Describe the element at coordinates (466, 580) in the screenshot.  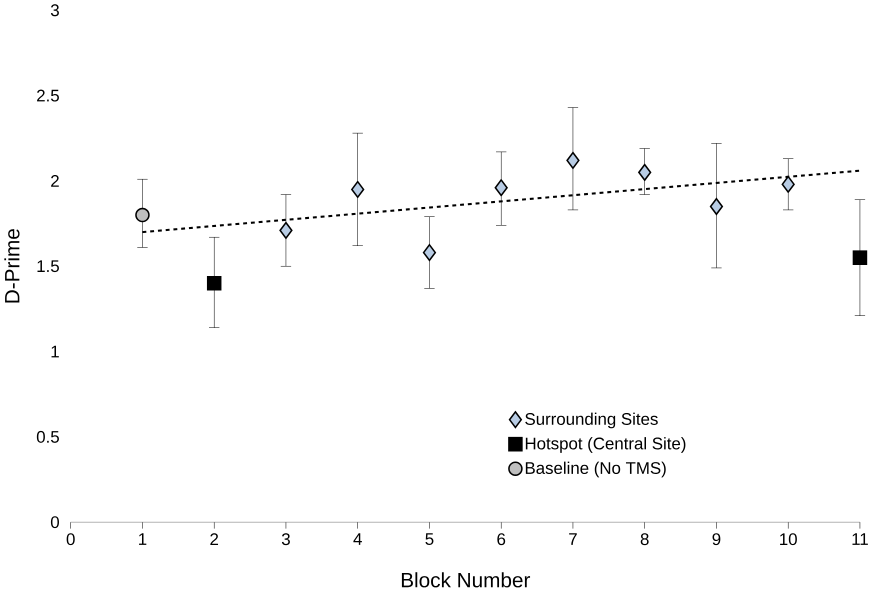
I see `x-axis-title: Block Number` at that location.